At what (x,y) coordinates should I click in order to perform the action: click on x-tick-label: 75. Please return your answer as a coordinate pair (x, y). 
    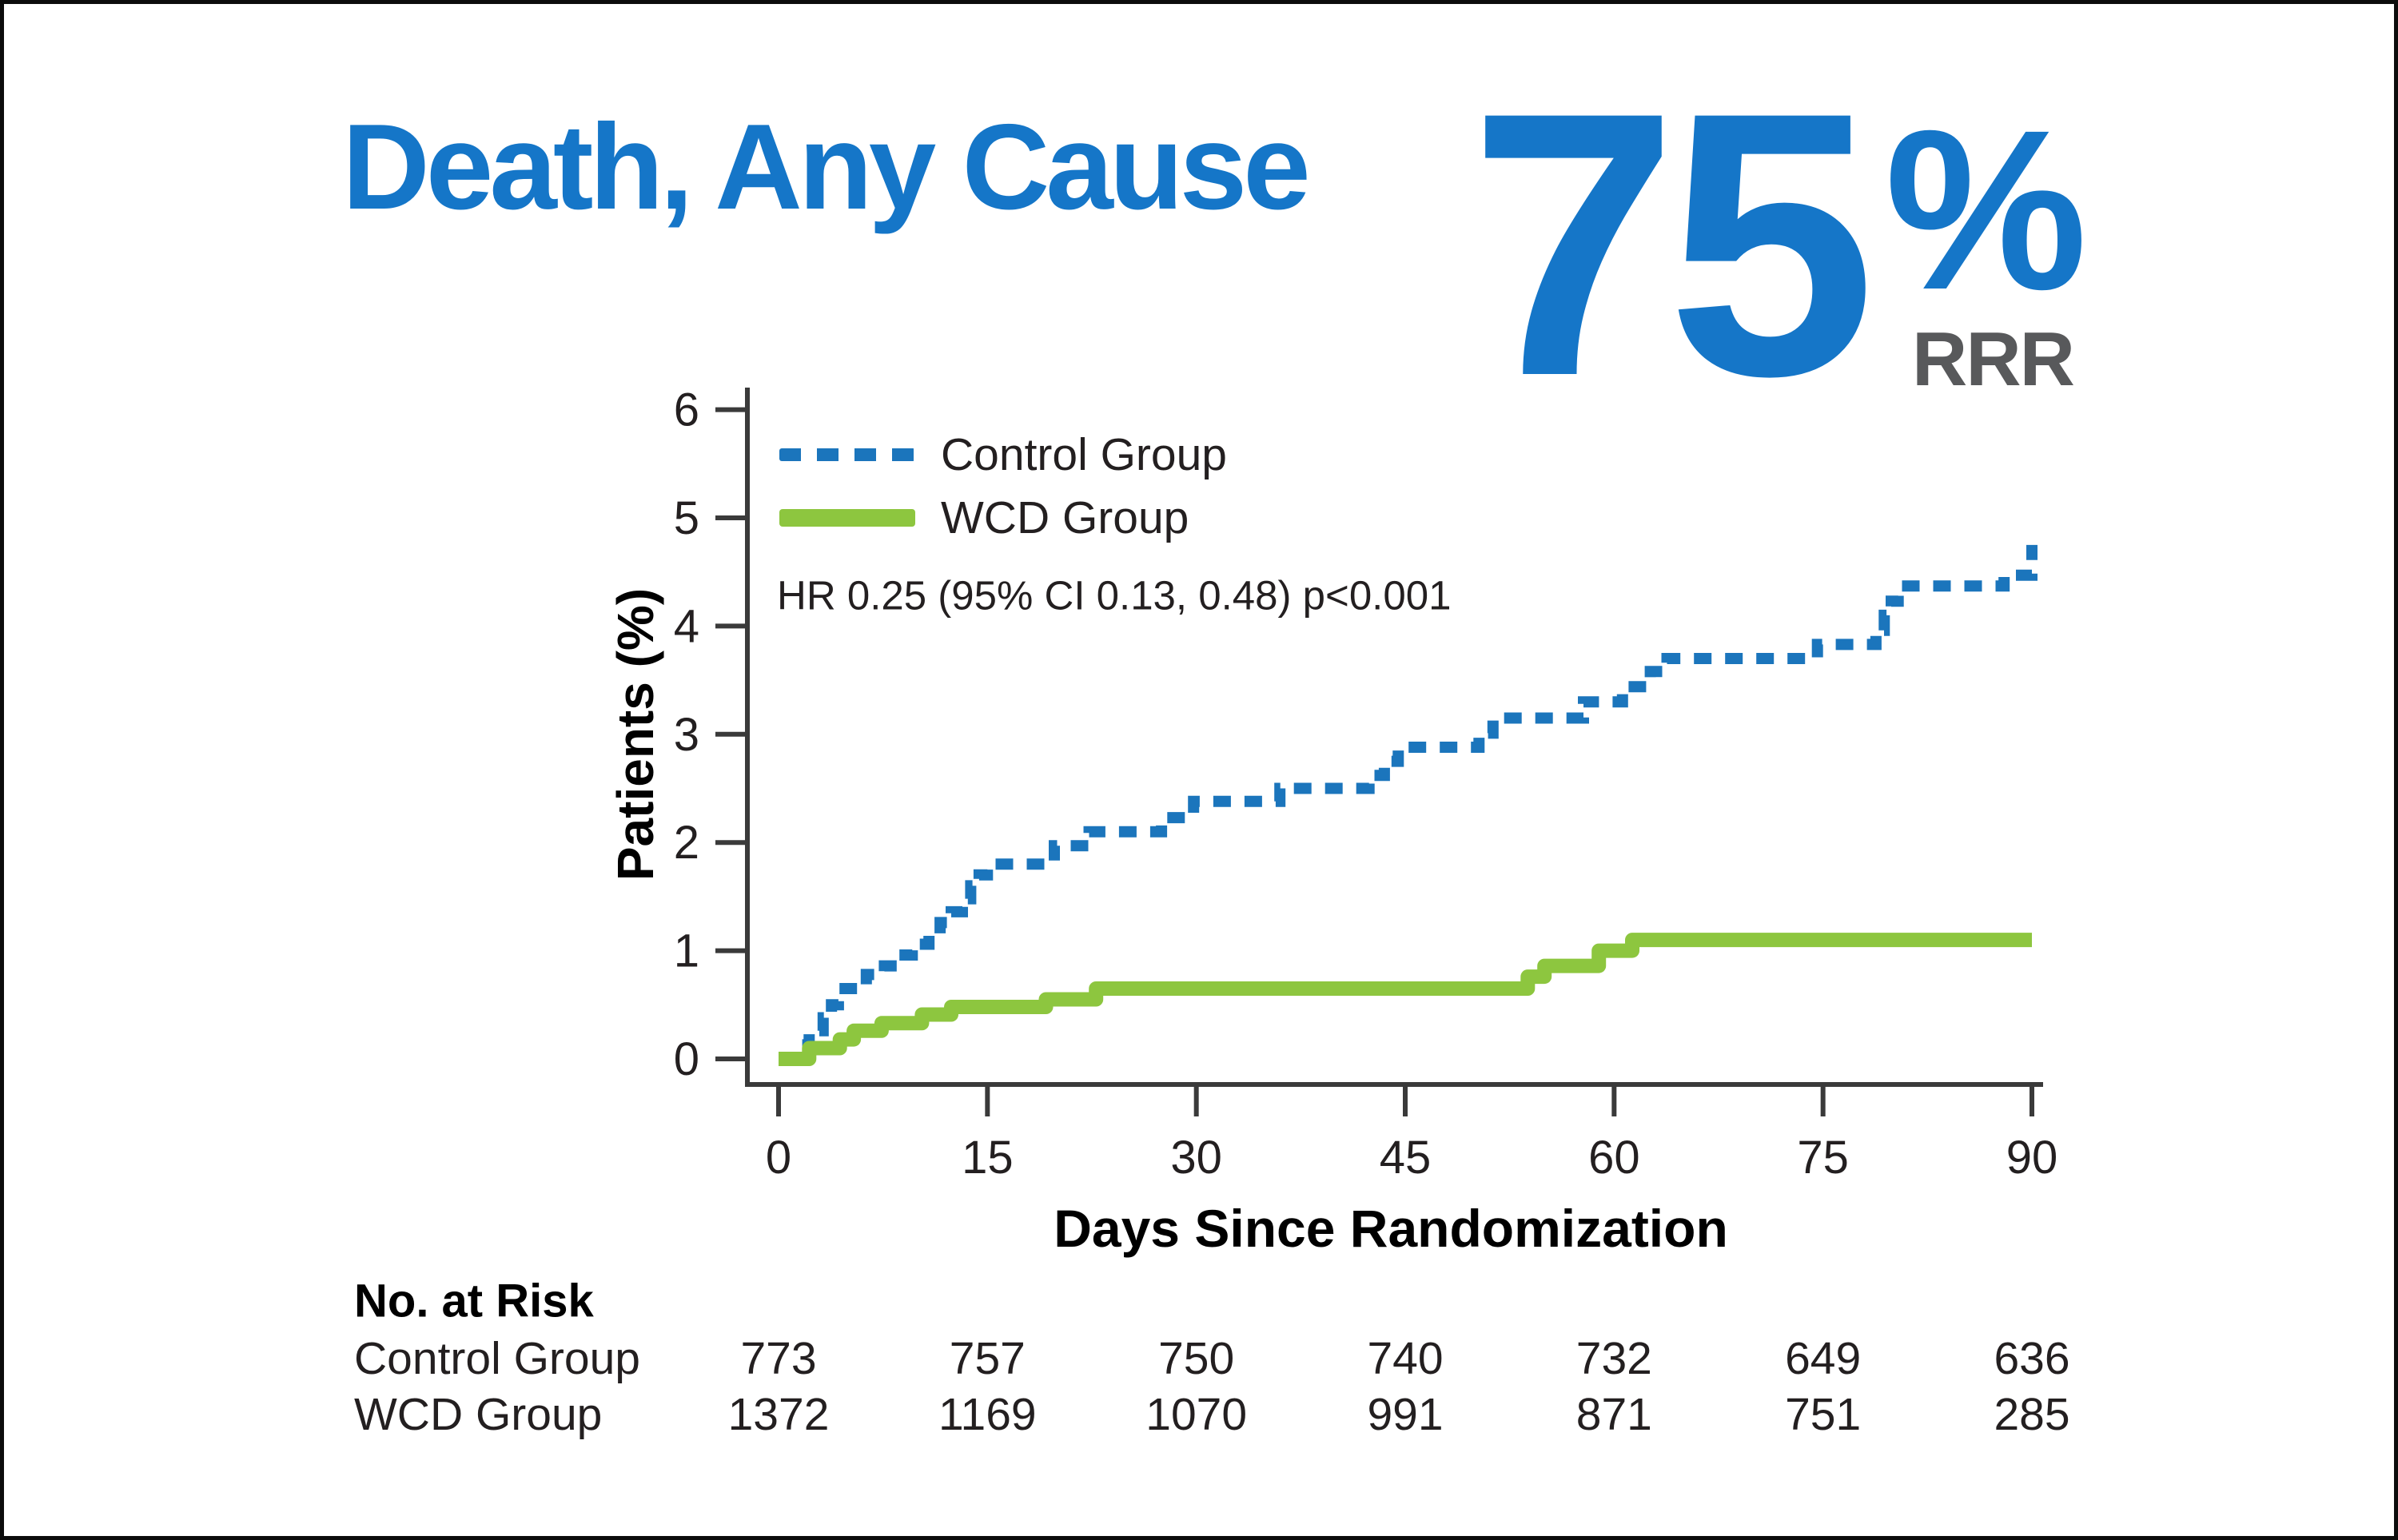
    Looking at the image, I should click on (1823, 1158).